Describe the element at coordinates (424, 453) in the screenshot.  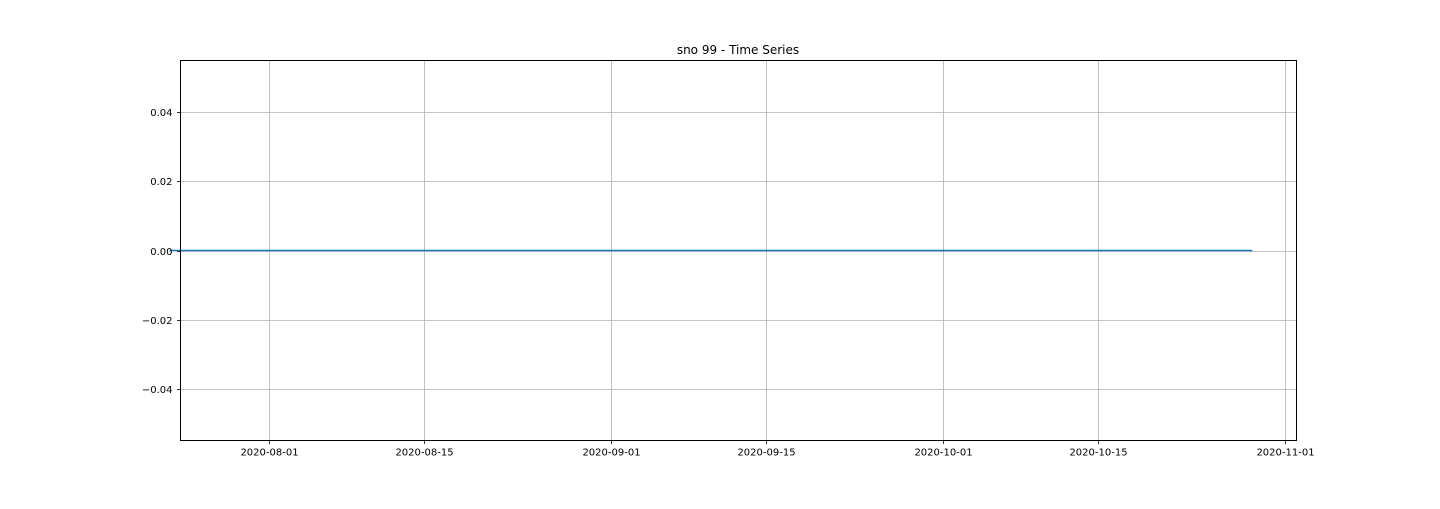
I see `x-tick-label: 2020-08-15` at that location.